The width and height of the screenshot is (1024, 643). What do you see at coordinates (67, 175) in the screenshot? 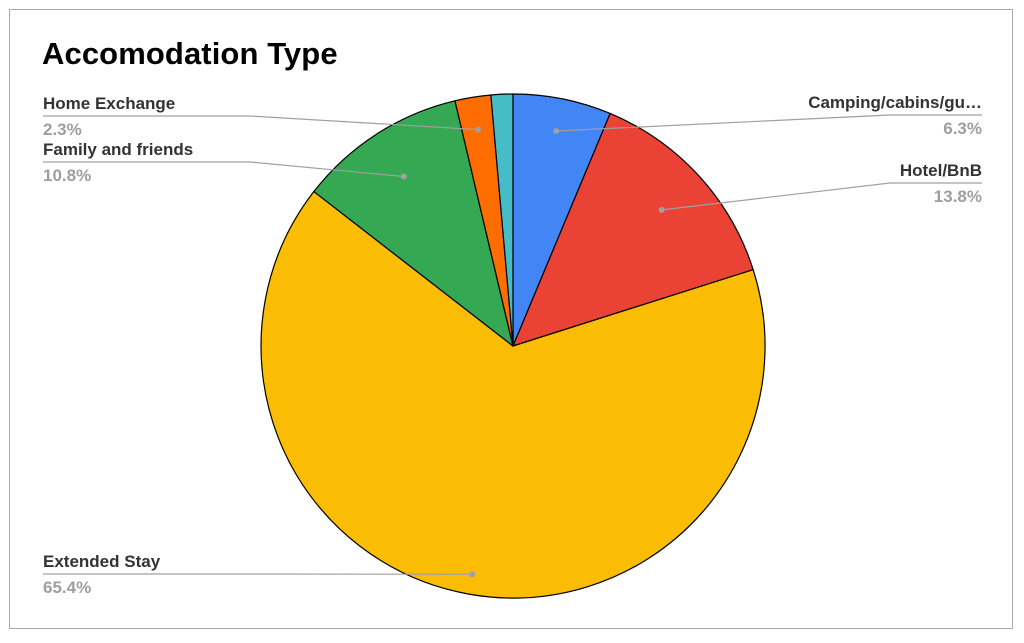
I see `slice-percent-family-and-friends: 10.8%` at bounding box center [67, 175].